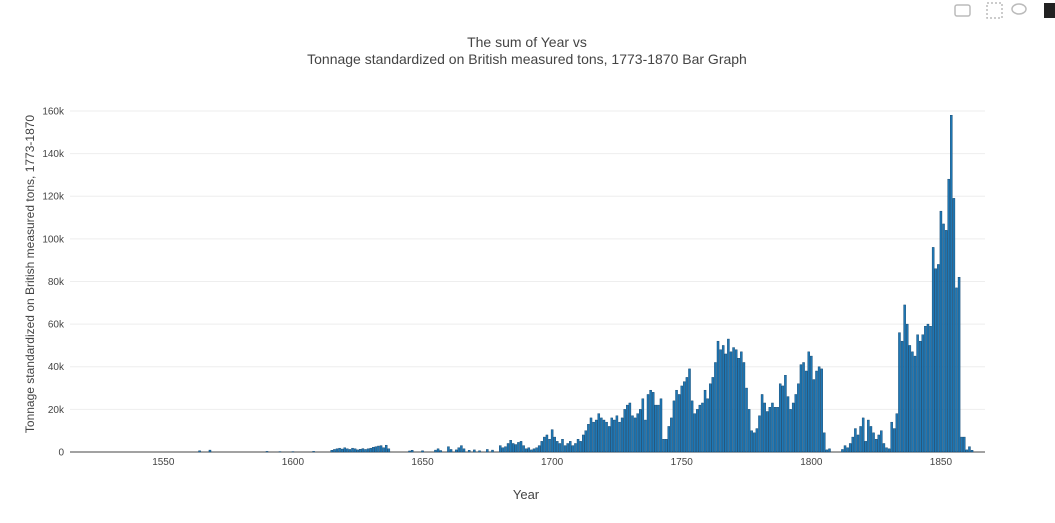 This screenshot has height=523, width=1055. I want to click on chart-title: The sum of Year vs, so click(527, 42).